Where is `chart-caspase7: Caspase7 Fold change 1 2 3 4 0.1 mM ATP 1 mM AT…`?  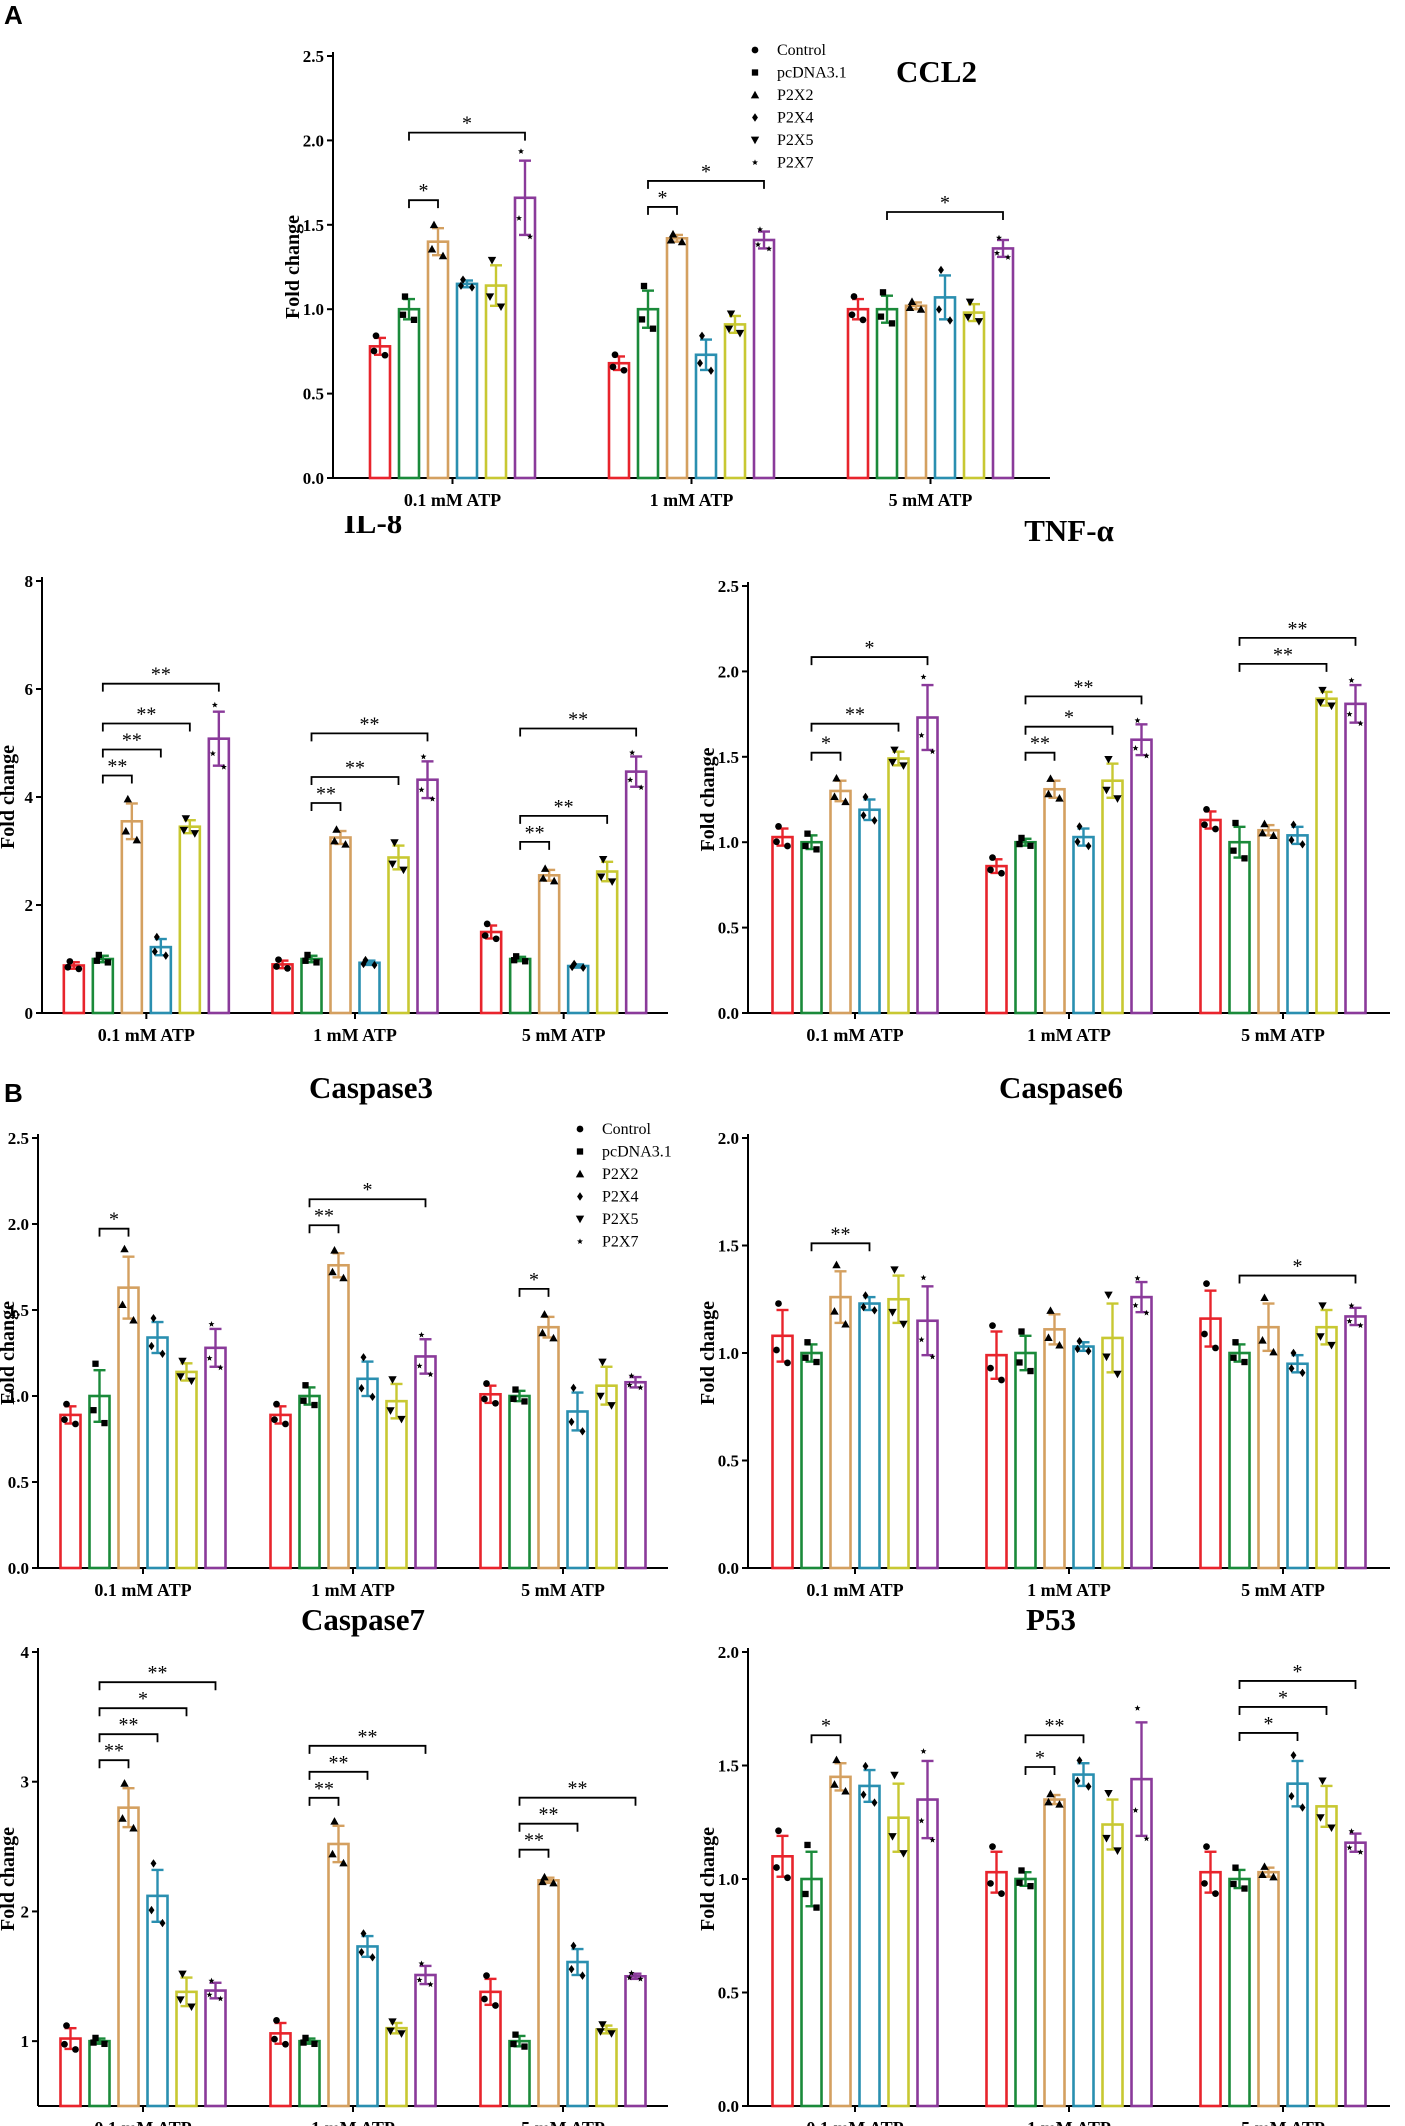
chart-caspase7: Caspase7 Fold change 1 2 3 4 0.1 mM ATP 1 mM AT… is located at coordinates (334, 1866).